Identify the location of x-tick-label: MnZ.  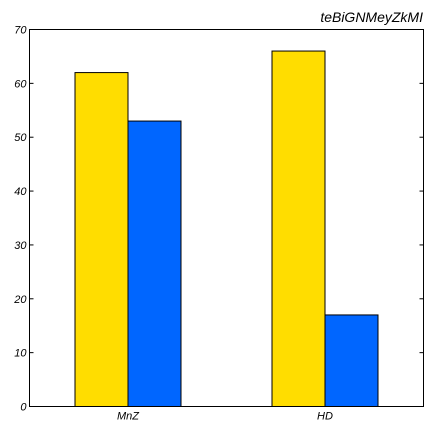
(128, 417).